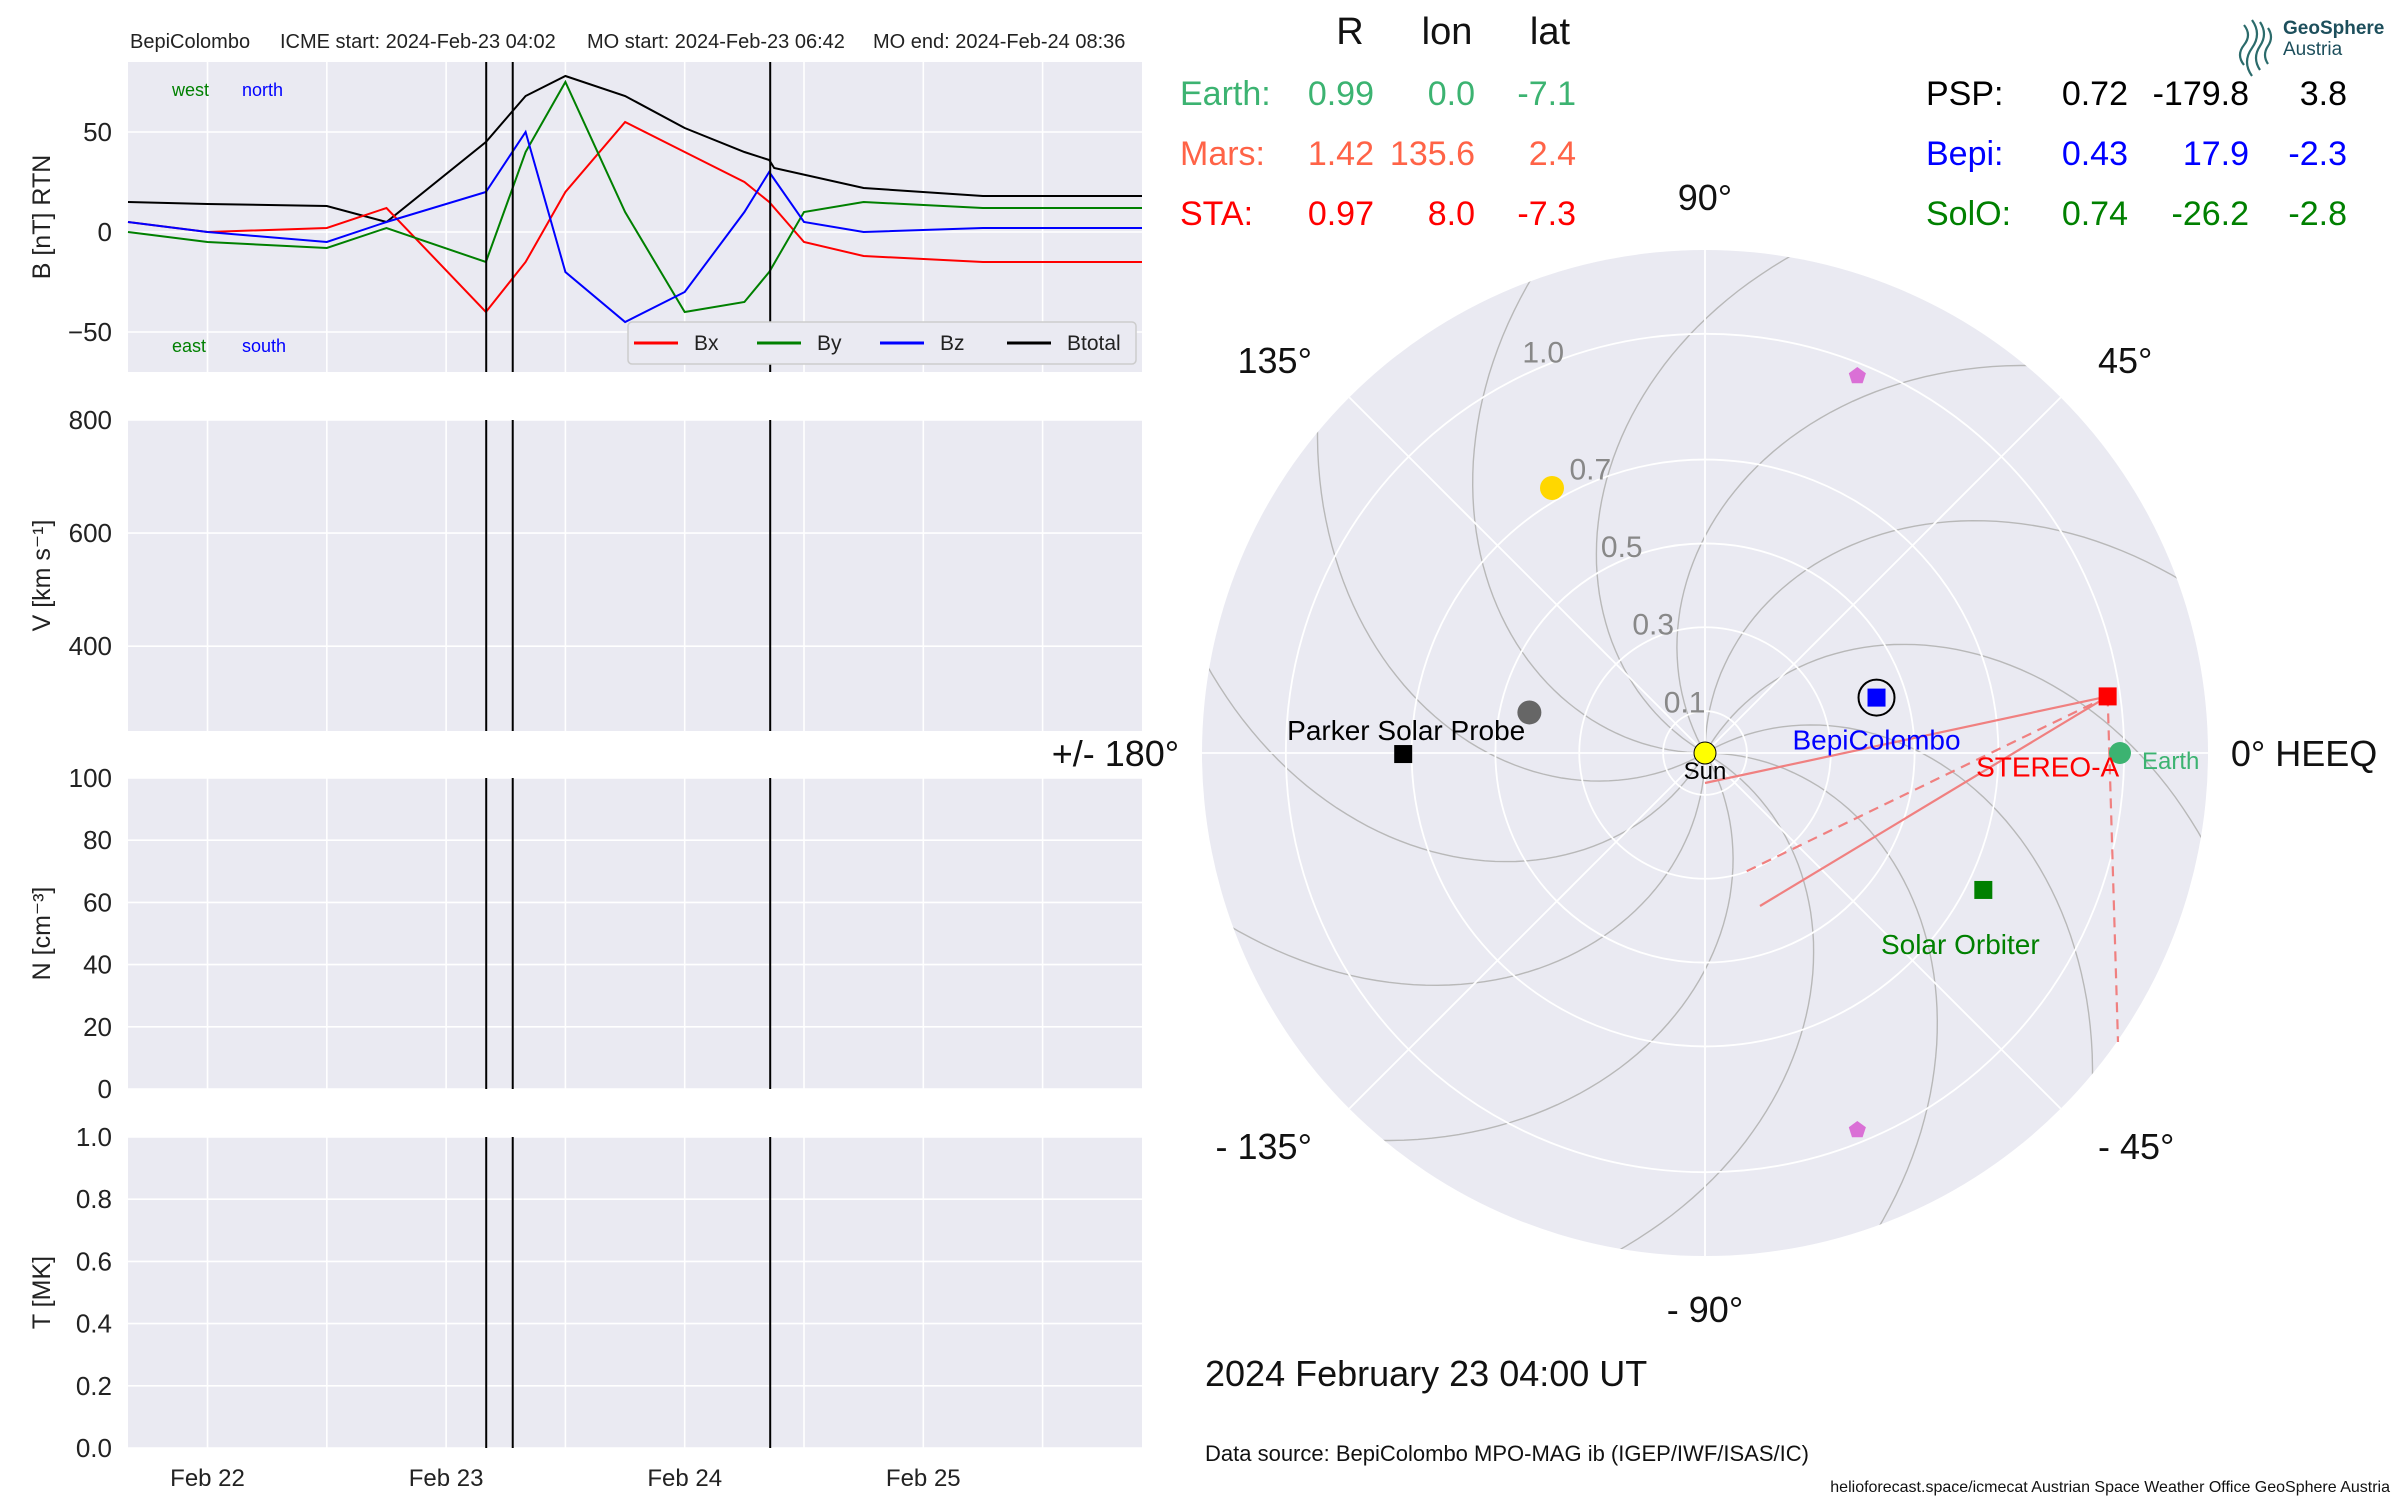  I want to click on y-axis-label: N [cm⁻³], so click(42, 934).